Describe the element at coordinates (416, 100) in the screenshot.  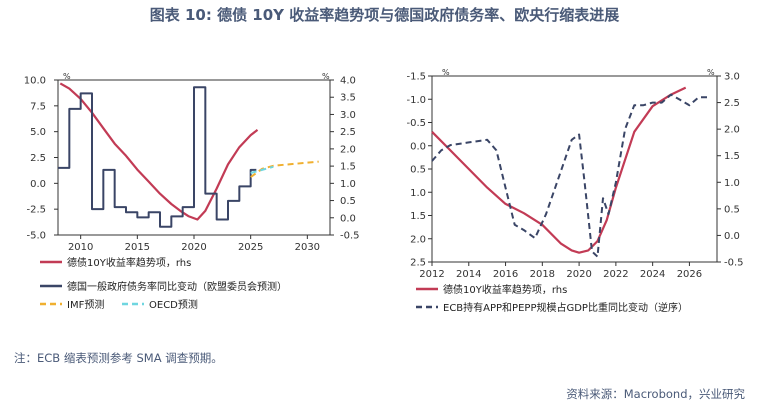
I see `left-axis-tick-label: -1.0` at that location.